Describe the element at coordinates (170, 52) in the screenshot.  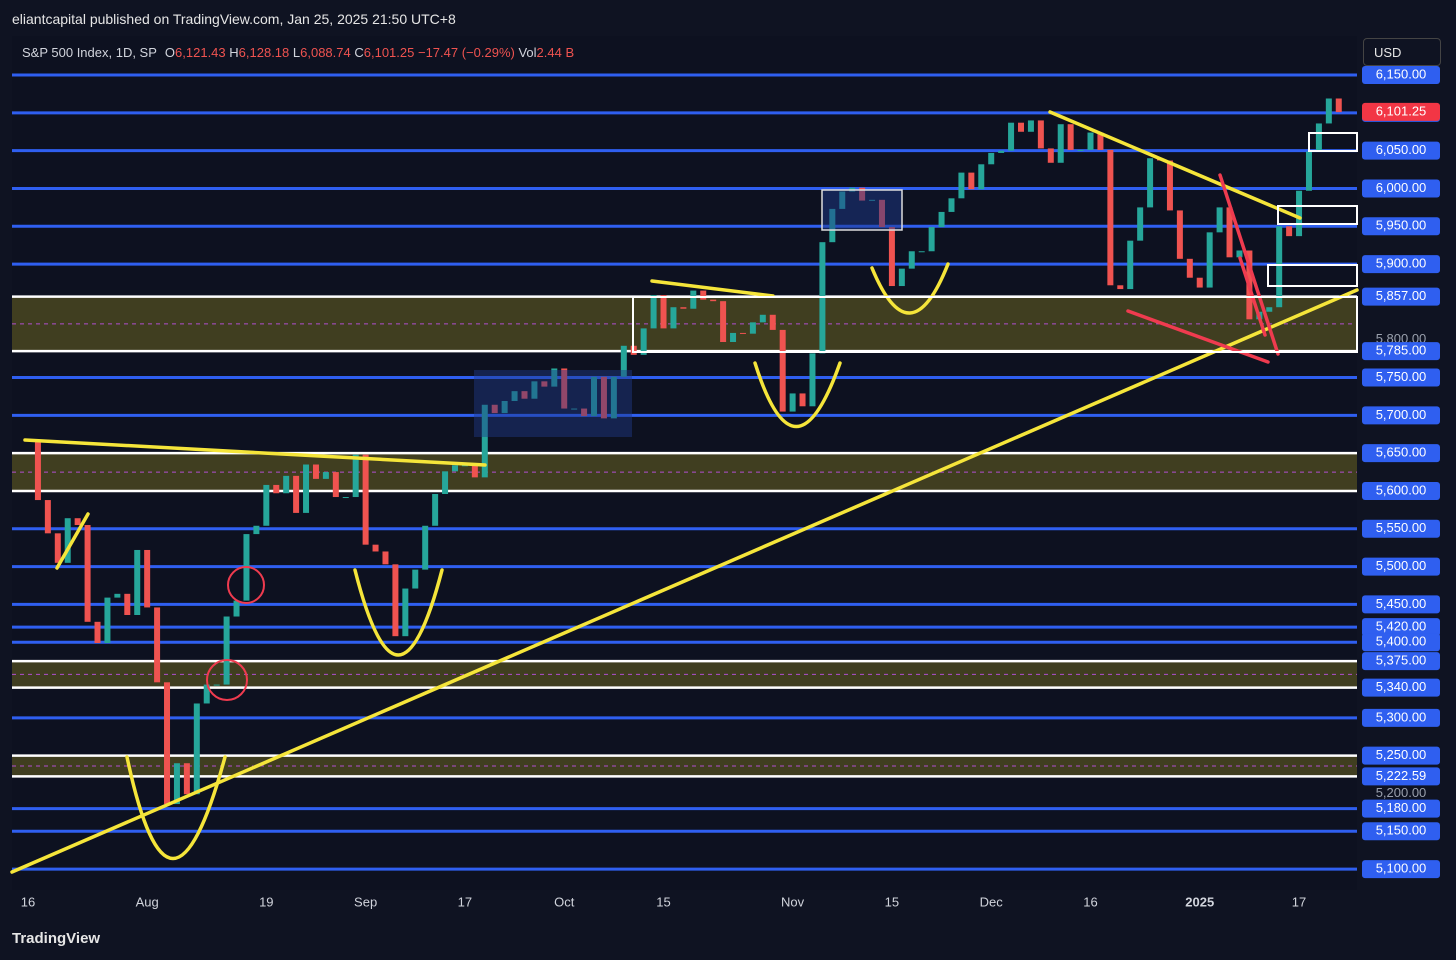
I see `label: O` at that location.